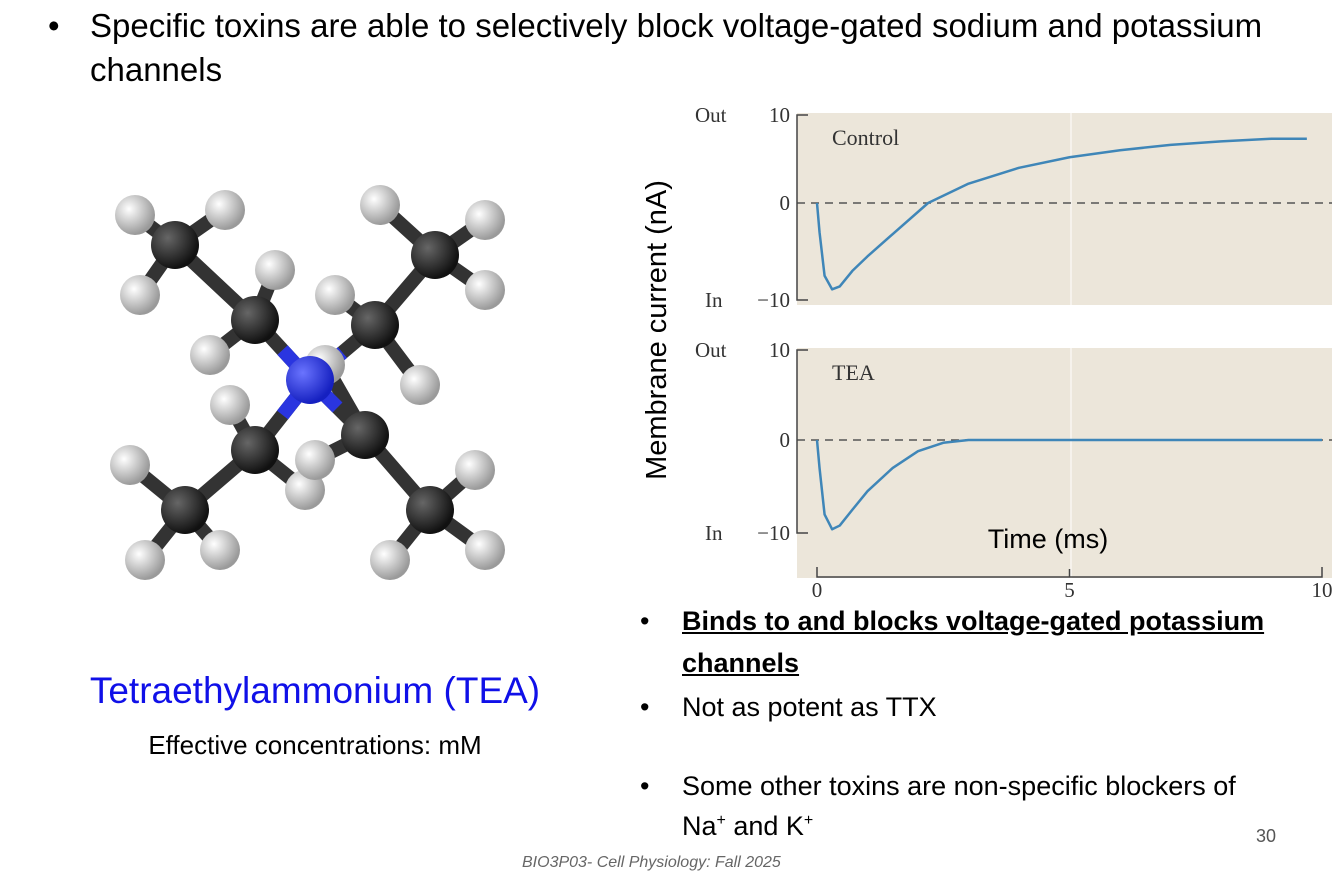  What do you see at coordinates (1266, 836) in the screenshot?
I see `page-number: 30` at bounding box center [1266, 836].